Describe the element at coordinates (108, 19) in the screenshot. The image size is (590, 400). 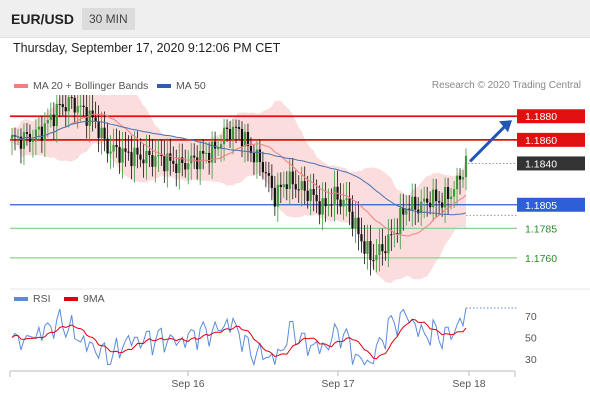
I see `timeframe-badge: 30 MIN` at that location.